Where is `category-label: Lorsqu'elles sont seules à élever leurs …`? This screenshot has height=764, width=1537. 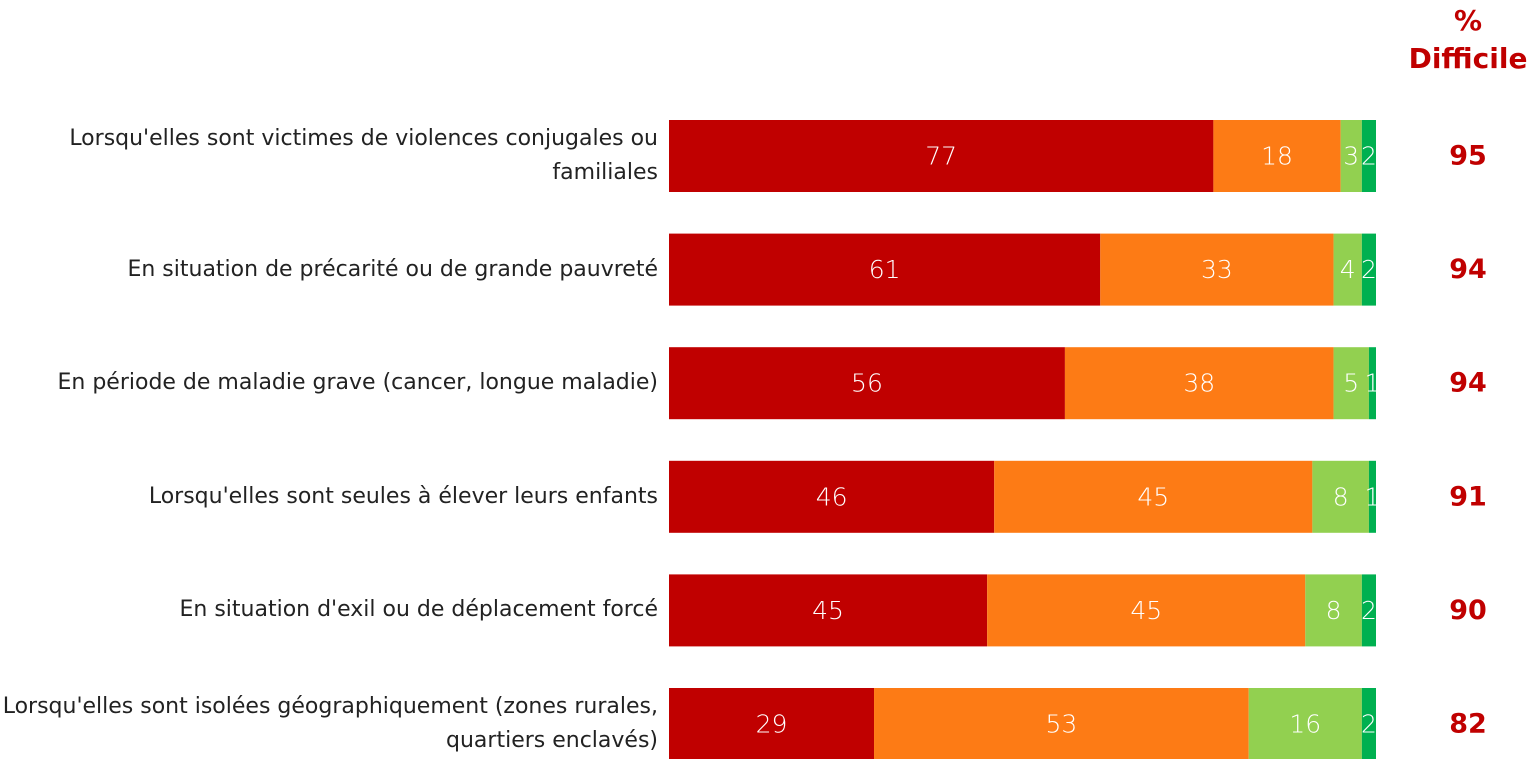
category-label: Lorsqu'elles sont seules à élever leurs … is located at coordinates (403, 496).